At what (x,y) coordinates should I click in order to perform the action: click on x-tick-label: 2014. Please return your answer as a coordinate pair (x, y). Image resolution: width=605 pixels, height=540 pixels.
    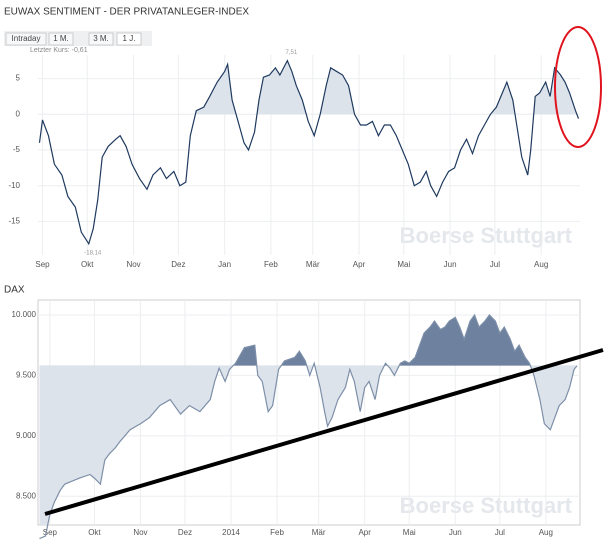
    Looking at the image, I should click on (231, 532).